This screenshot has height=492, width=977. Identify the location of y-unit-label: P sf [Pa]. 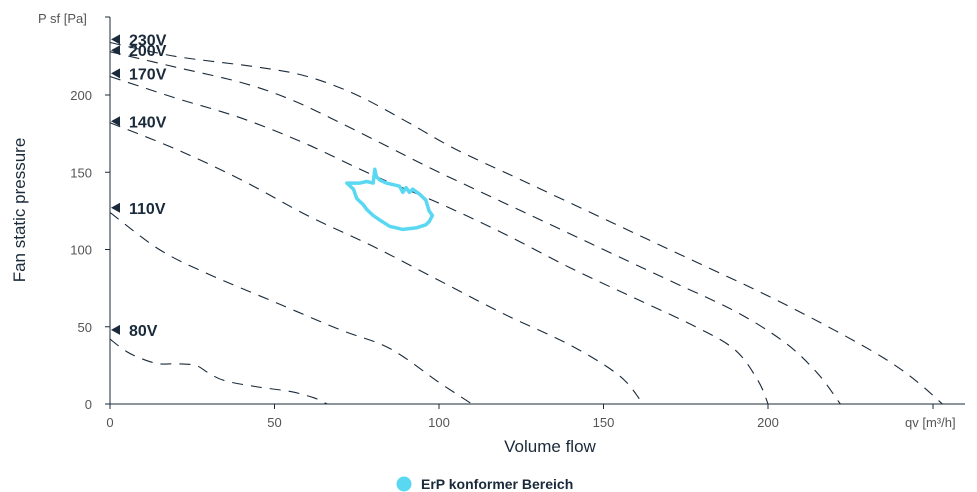
(62, 18).